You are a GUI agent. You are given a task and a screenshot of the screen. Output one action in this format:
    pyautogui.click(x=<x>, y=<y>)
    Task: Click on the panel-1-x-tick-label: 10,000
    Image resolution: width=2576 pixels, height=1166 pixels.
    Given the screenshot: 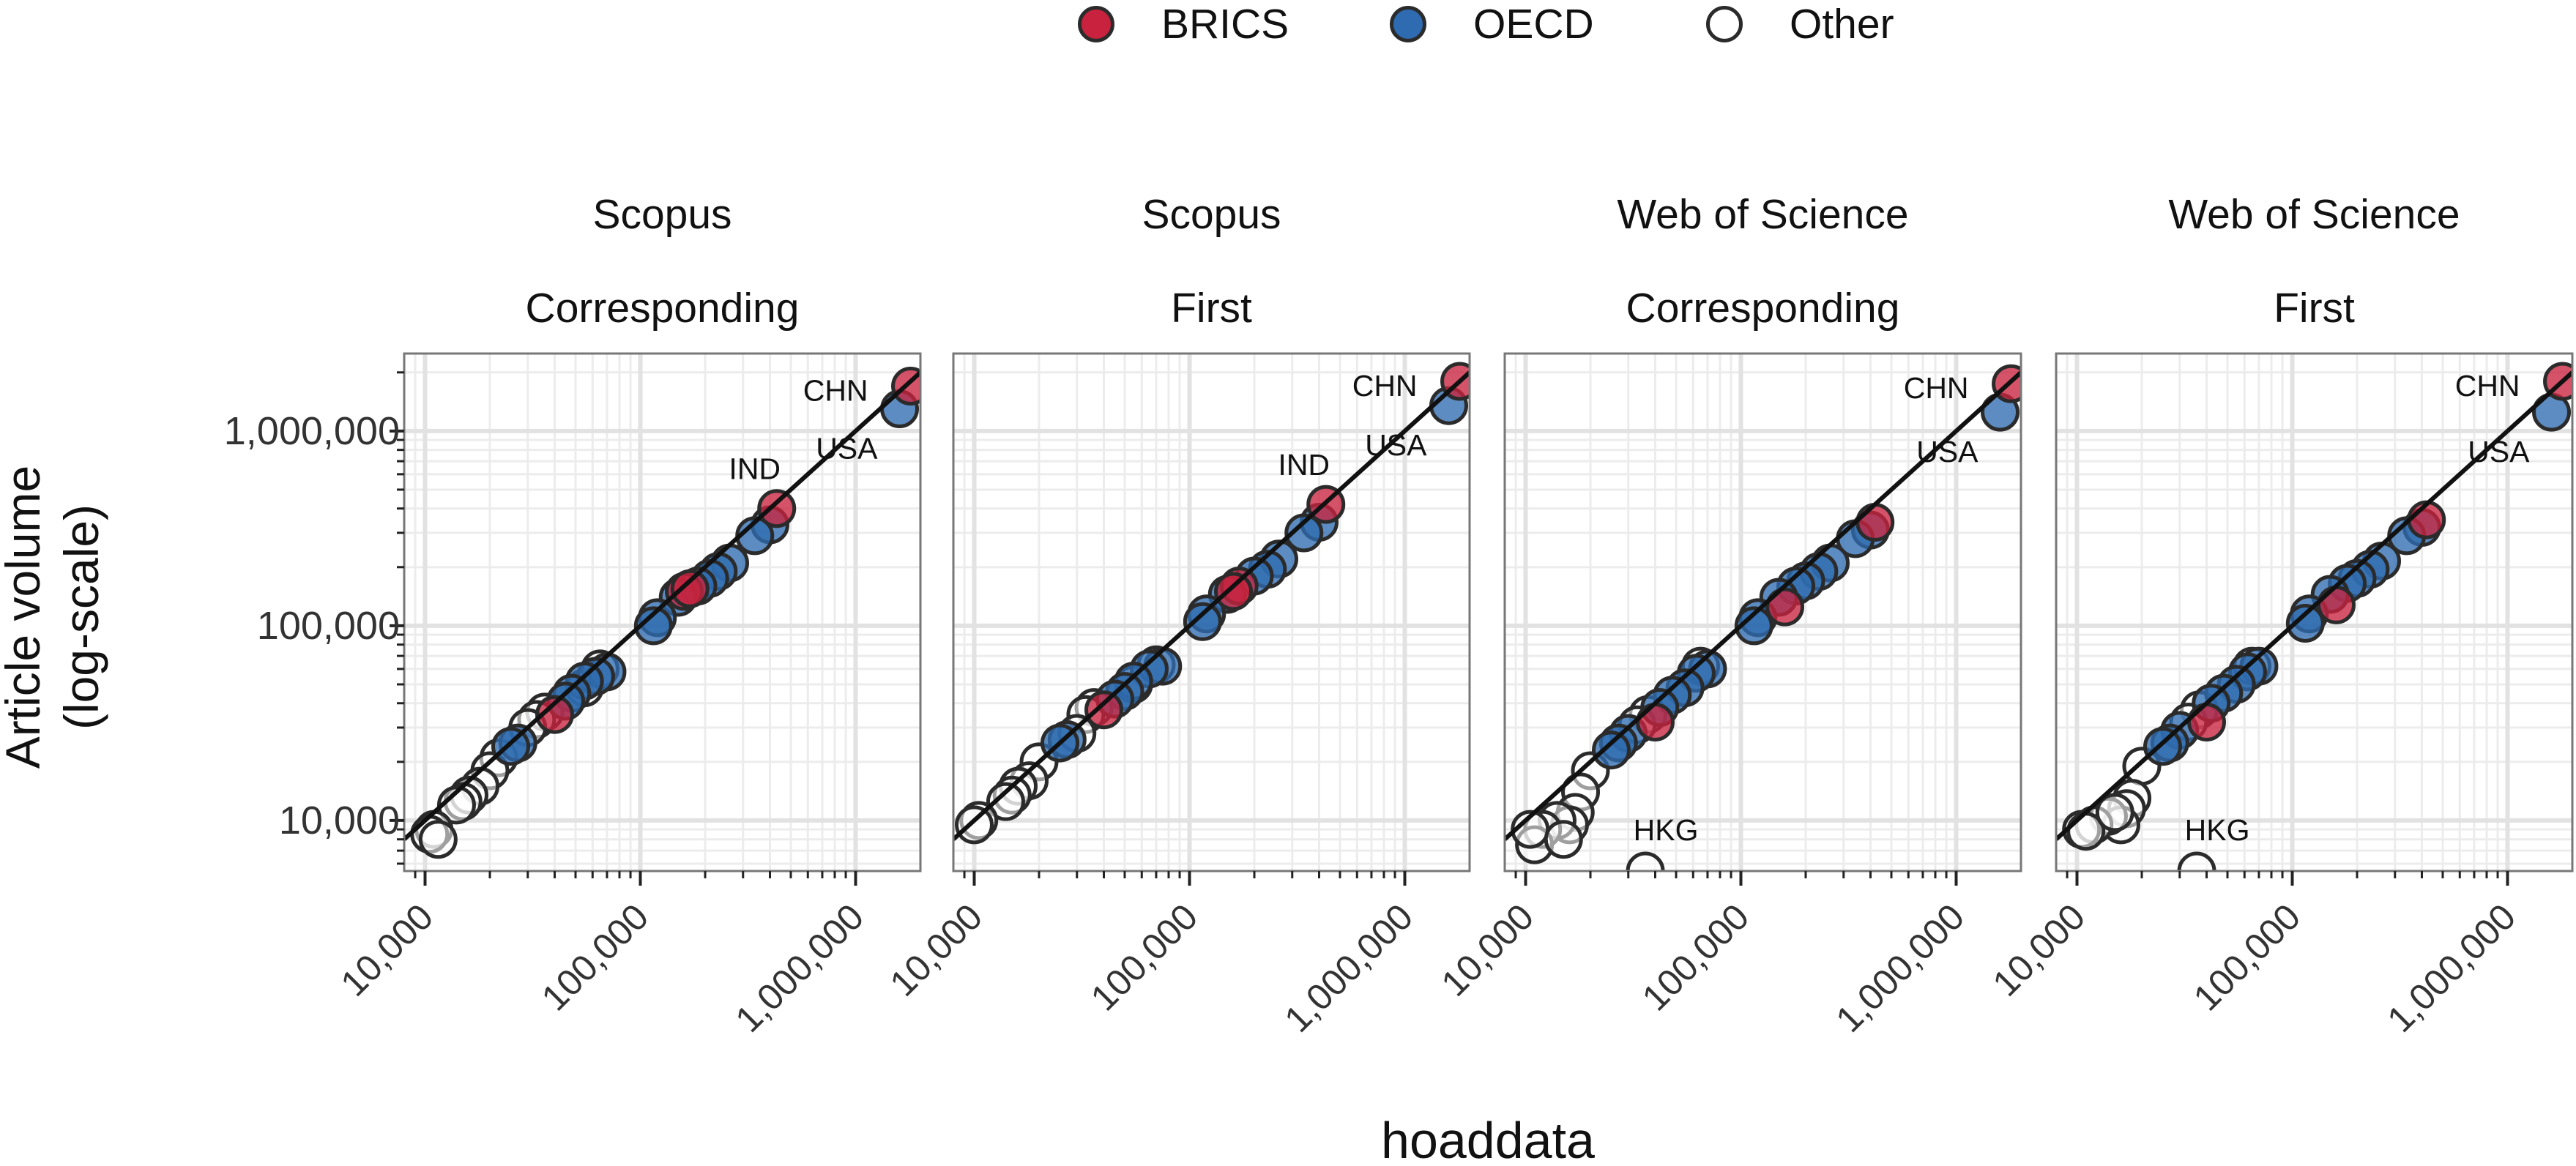 What is the action you would take?
    pyautogui.click(x=387, y=950)
    